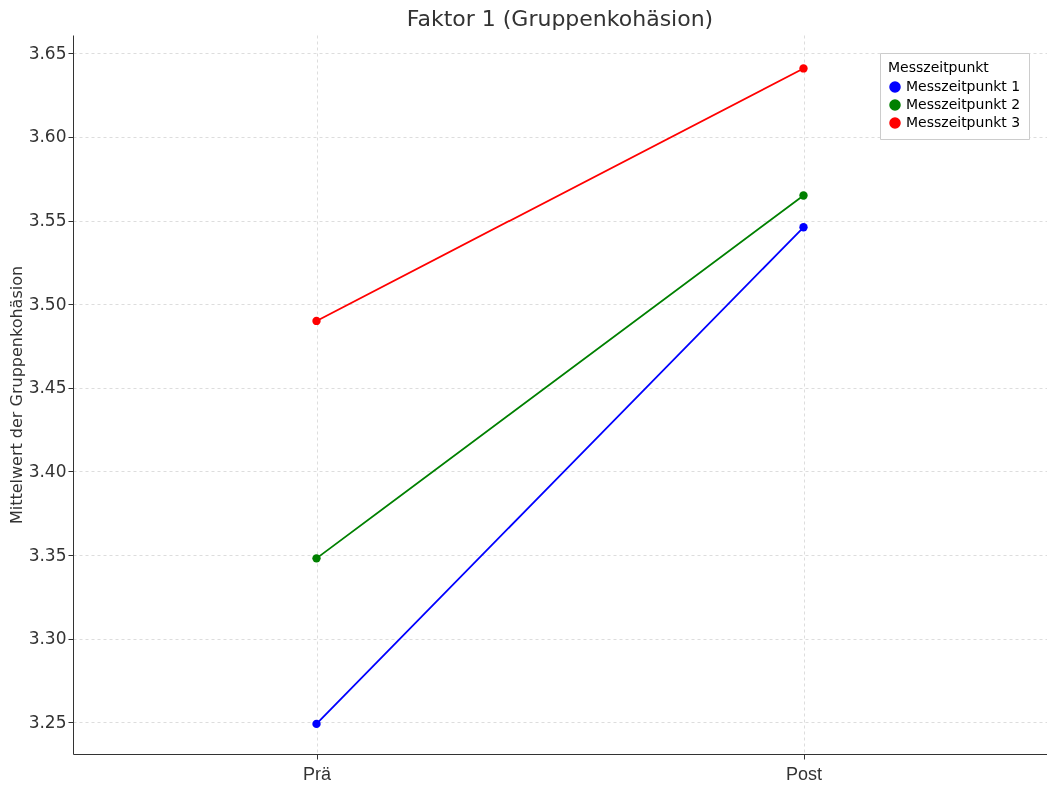 This screenshot has width=1047, height=789. Describe the element at coordinates (47, 303) in the screenshot. I see `y-tick-label: 3.50` at that location.